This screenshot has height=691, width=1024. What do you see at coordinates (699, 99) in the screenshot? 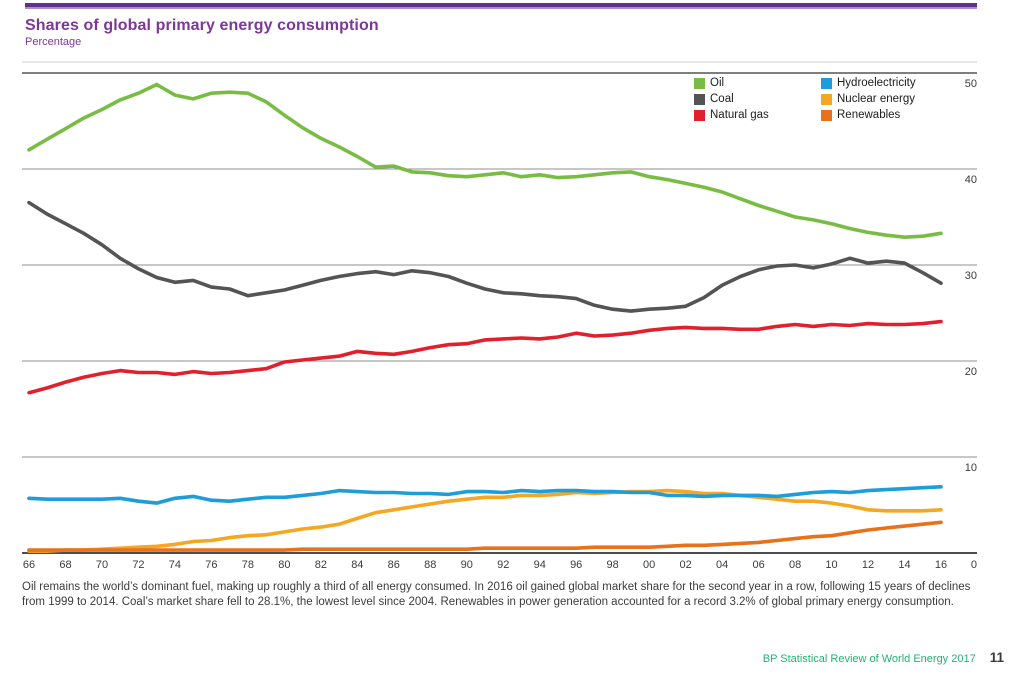
I see `legend-swatch-coal` at bounding box center [699, 99].